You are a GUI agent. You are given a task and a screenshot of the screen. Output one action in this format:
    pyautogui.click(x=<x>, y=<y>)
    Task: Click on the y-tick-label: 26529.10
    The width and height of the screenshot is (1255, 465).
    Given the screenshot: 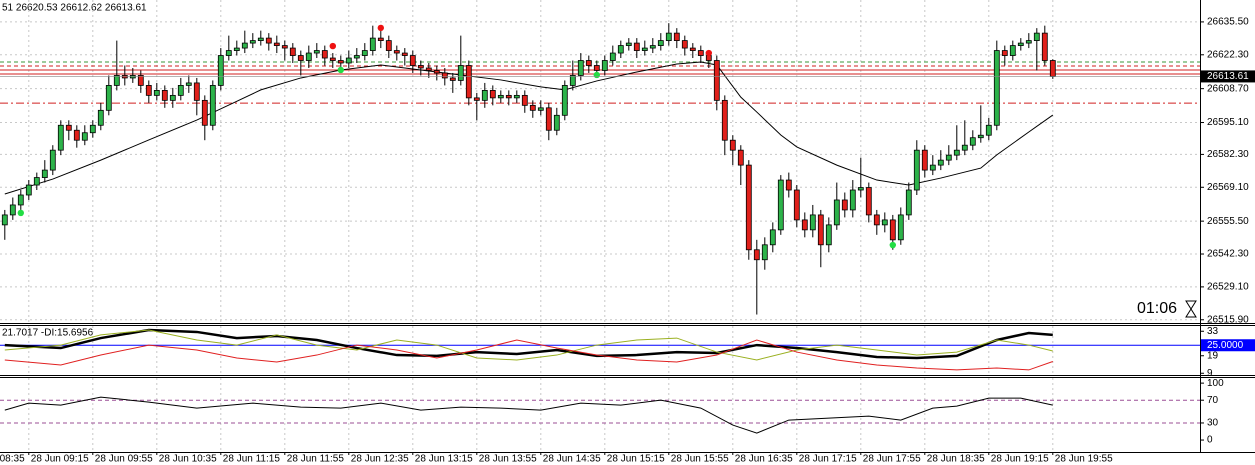 What is the action you would take?
    pyautogui.click(x=1228, y=287)
    